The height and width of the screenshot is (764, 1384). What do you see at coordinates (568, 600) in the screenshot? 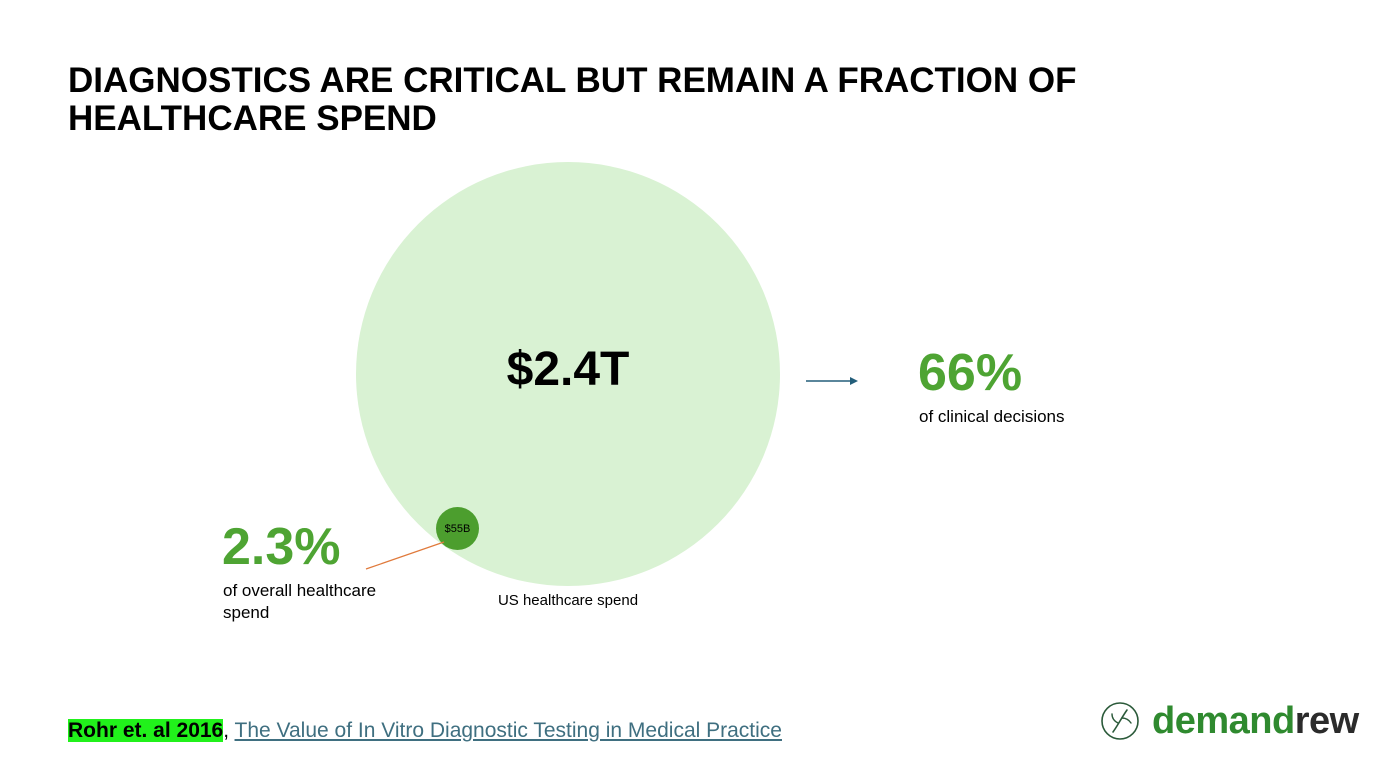
I see `us-healthcare-spend-label: US healthcare spend` at bounding box center [568, 600].